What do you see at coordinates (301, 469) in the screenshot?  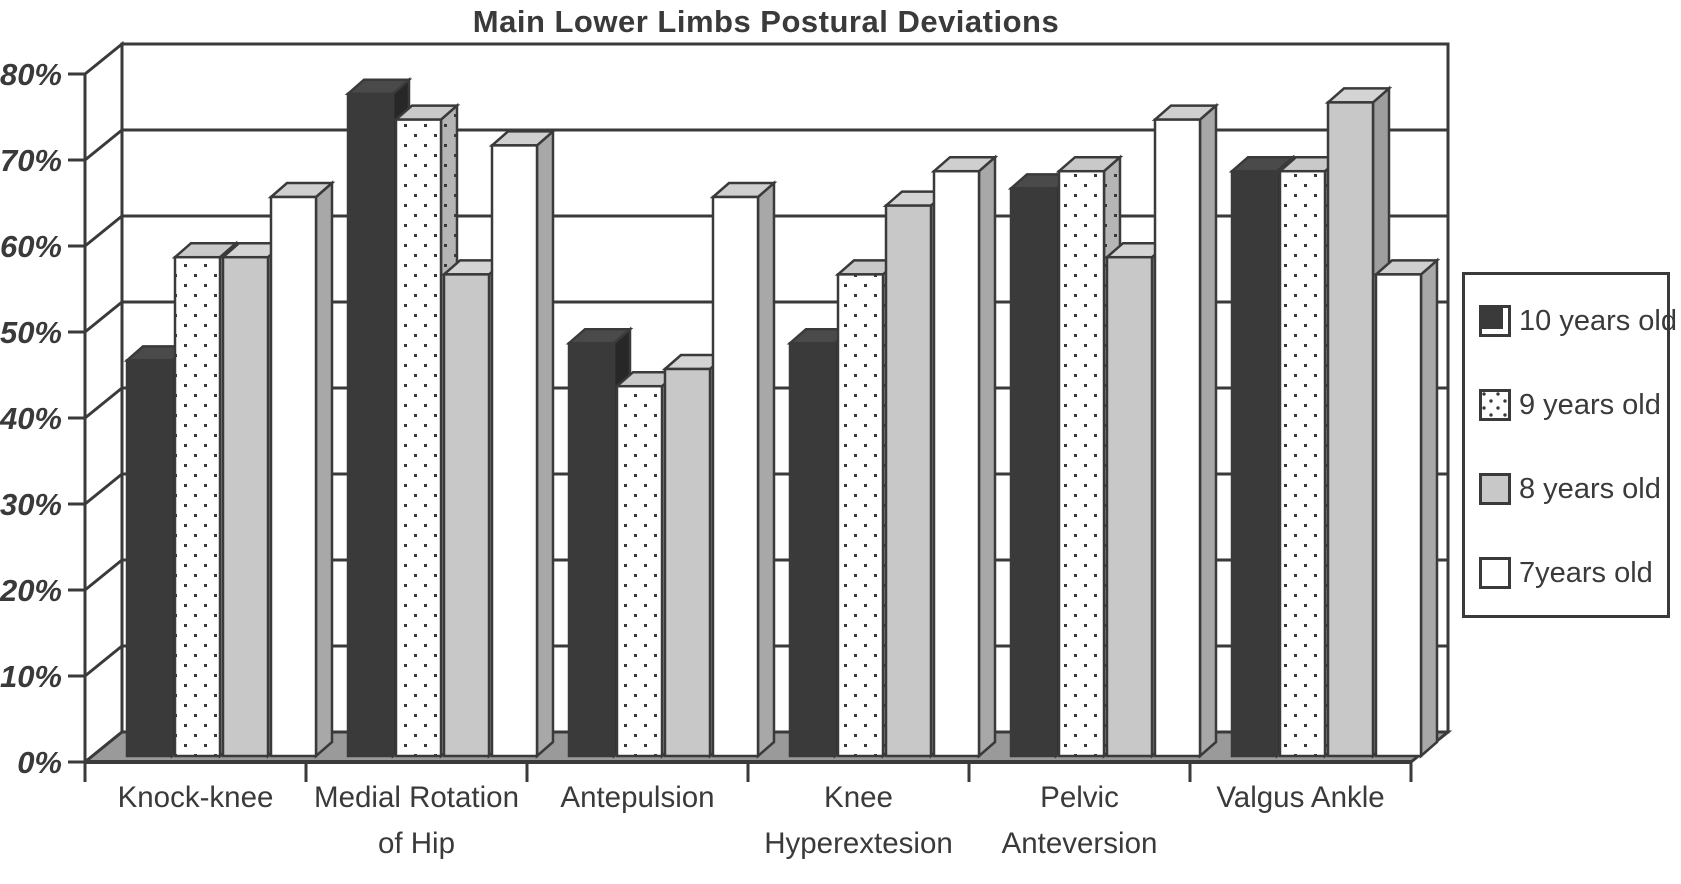 I see `bar-s7-cat0` at bounding box center [301, 469].